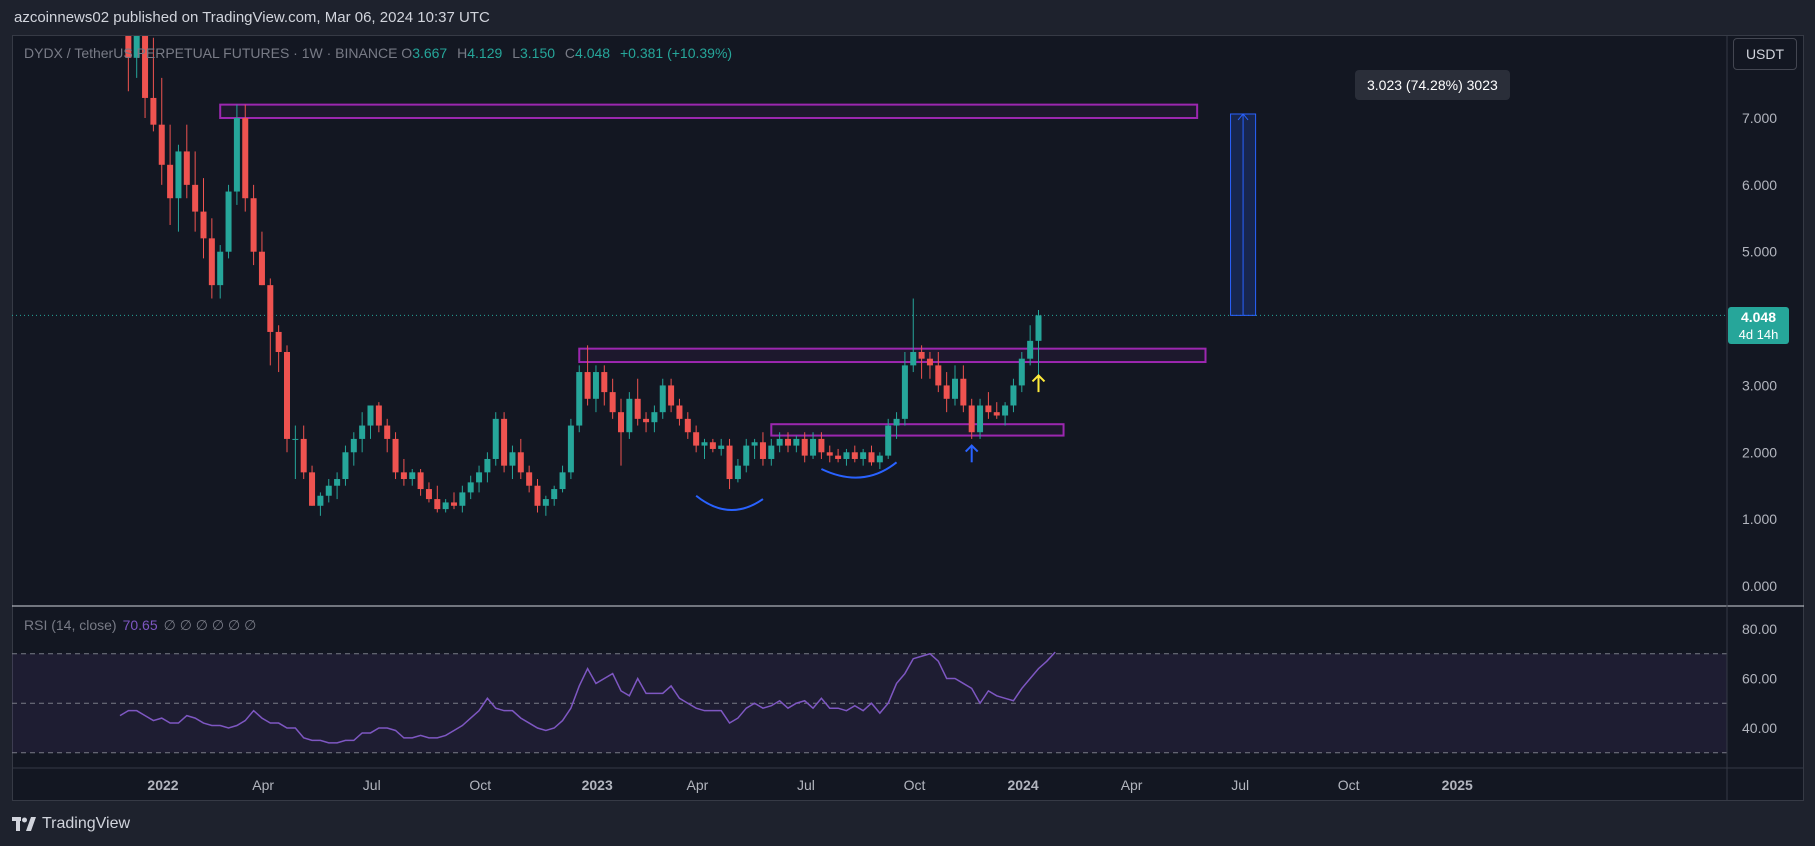 The image size is (1815, 846). Describe the element at coordinates (587, 697) in the screenshot. I see `rsi-line` at that location.